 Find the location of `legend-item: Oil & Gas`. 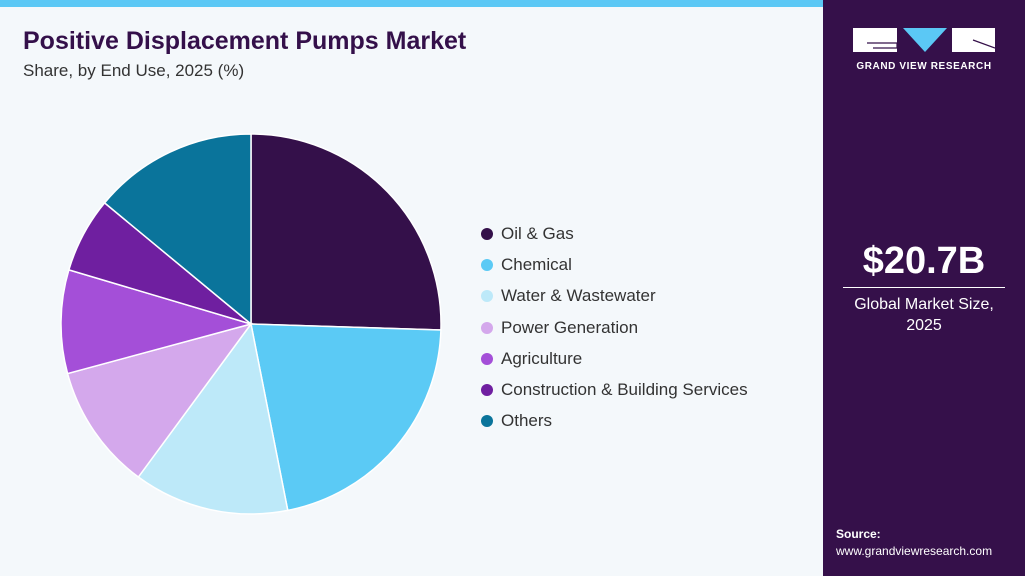

legend-item: Oil & Gas is located at coordinates (614, 233).